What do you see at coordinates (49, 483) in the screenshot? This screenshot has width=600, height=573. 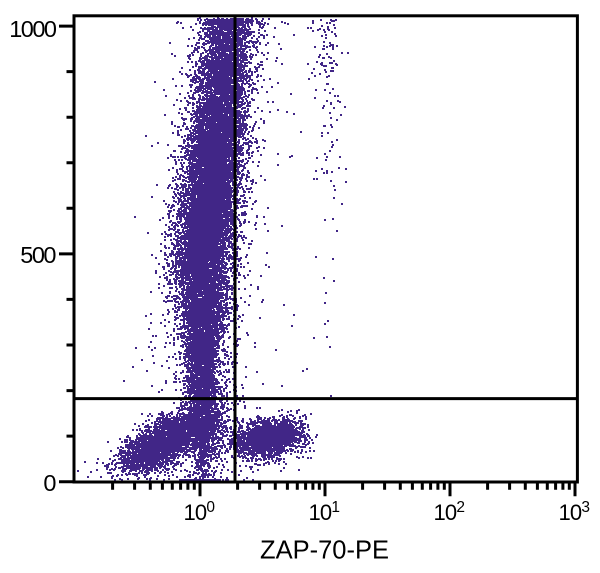 I see `svg-text: 0` at bounding box center [49, 483].